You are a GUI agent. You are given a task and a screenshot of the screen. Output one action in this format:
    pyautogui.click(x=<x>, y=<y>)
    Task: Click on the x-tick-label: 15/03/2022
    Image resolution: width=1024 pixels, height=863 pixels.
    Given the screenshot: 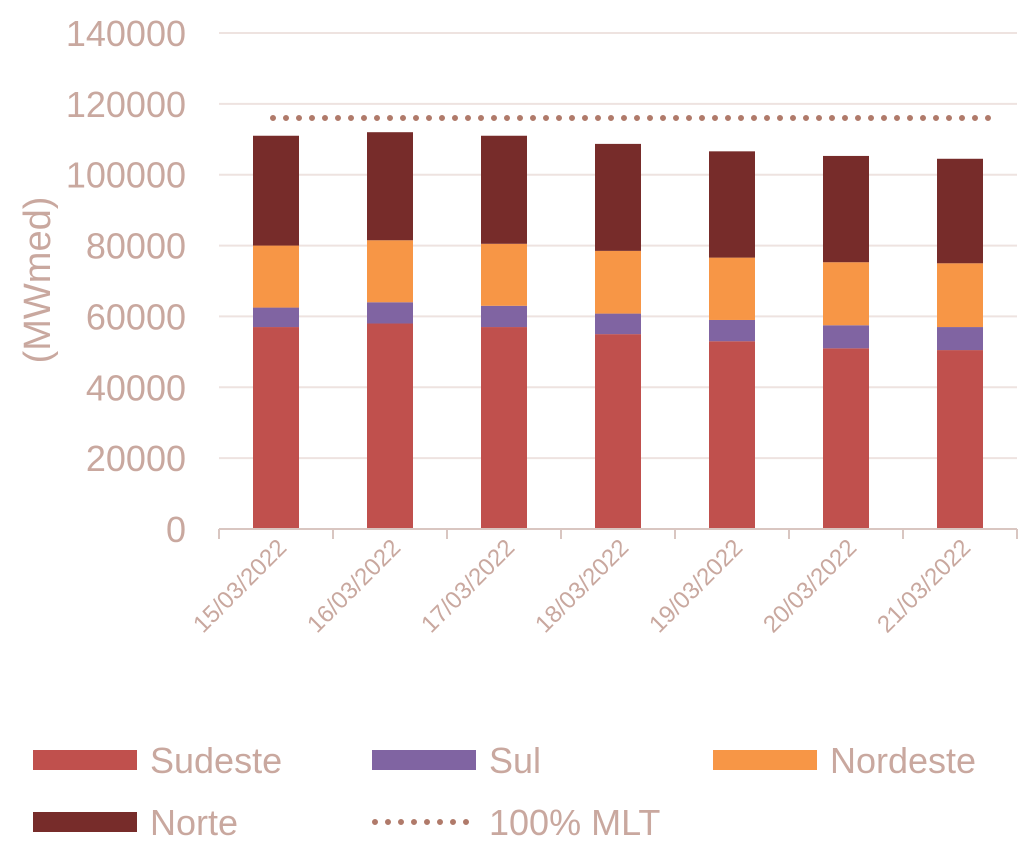 What is the action you would take?
    pyautogui.click(x=240, y=586)
    